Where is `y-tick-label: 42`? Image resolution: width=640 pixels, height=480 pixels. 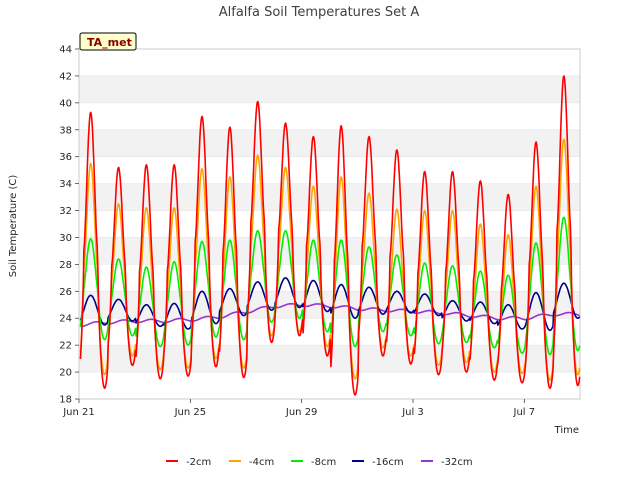
y-tick-label: 42 is located at coordinates (65, 76).